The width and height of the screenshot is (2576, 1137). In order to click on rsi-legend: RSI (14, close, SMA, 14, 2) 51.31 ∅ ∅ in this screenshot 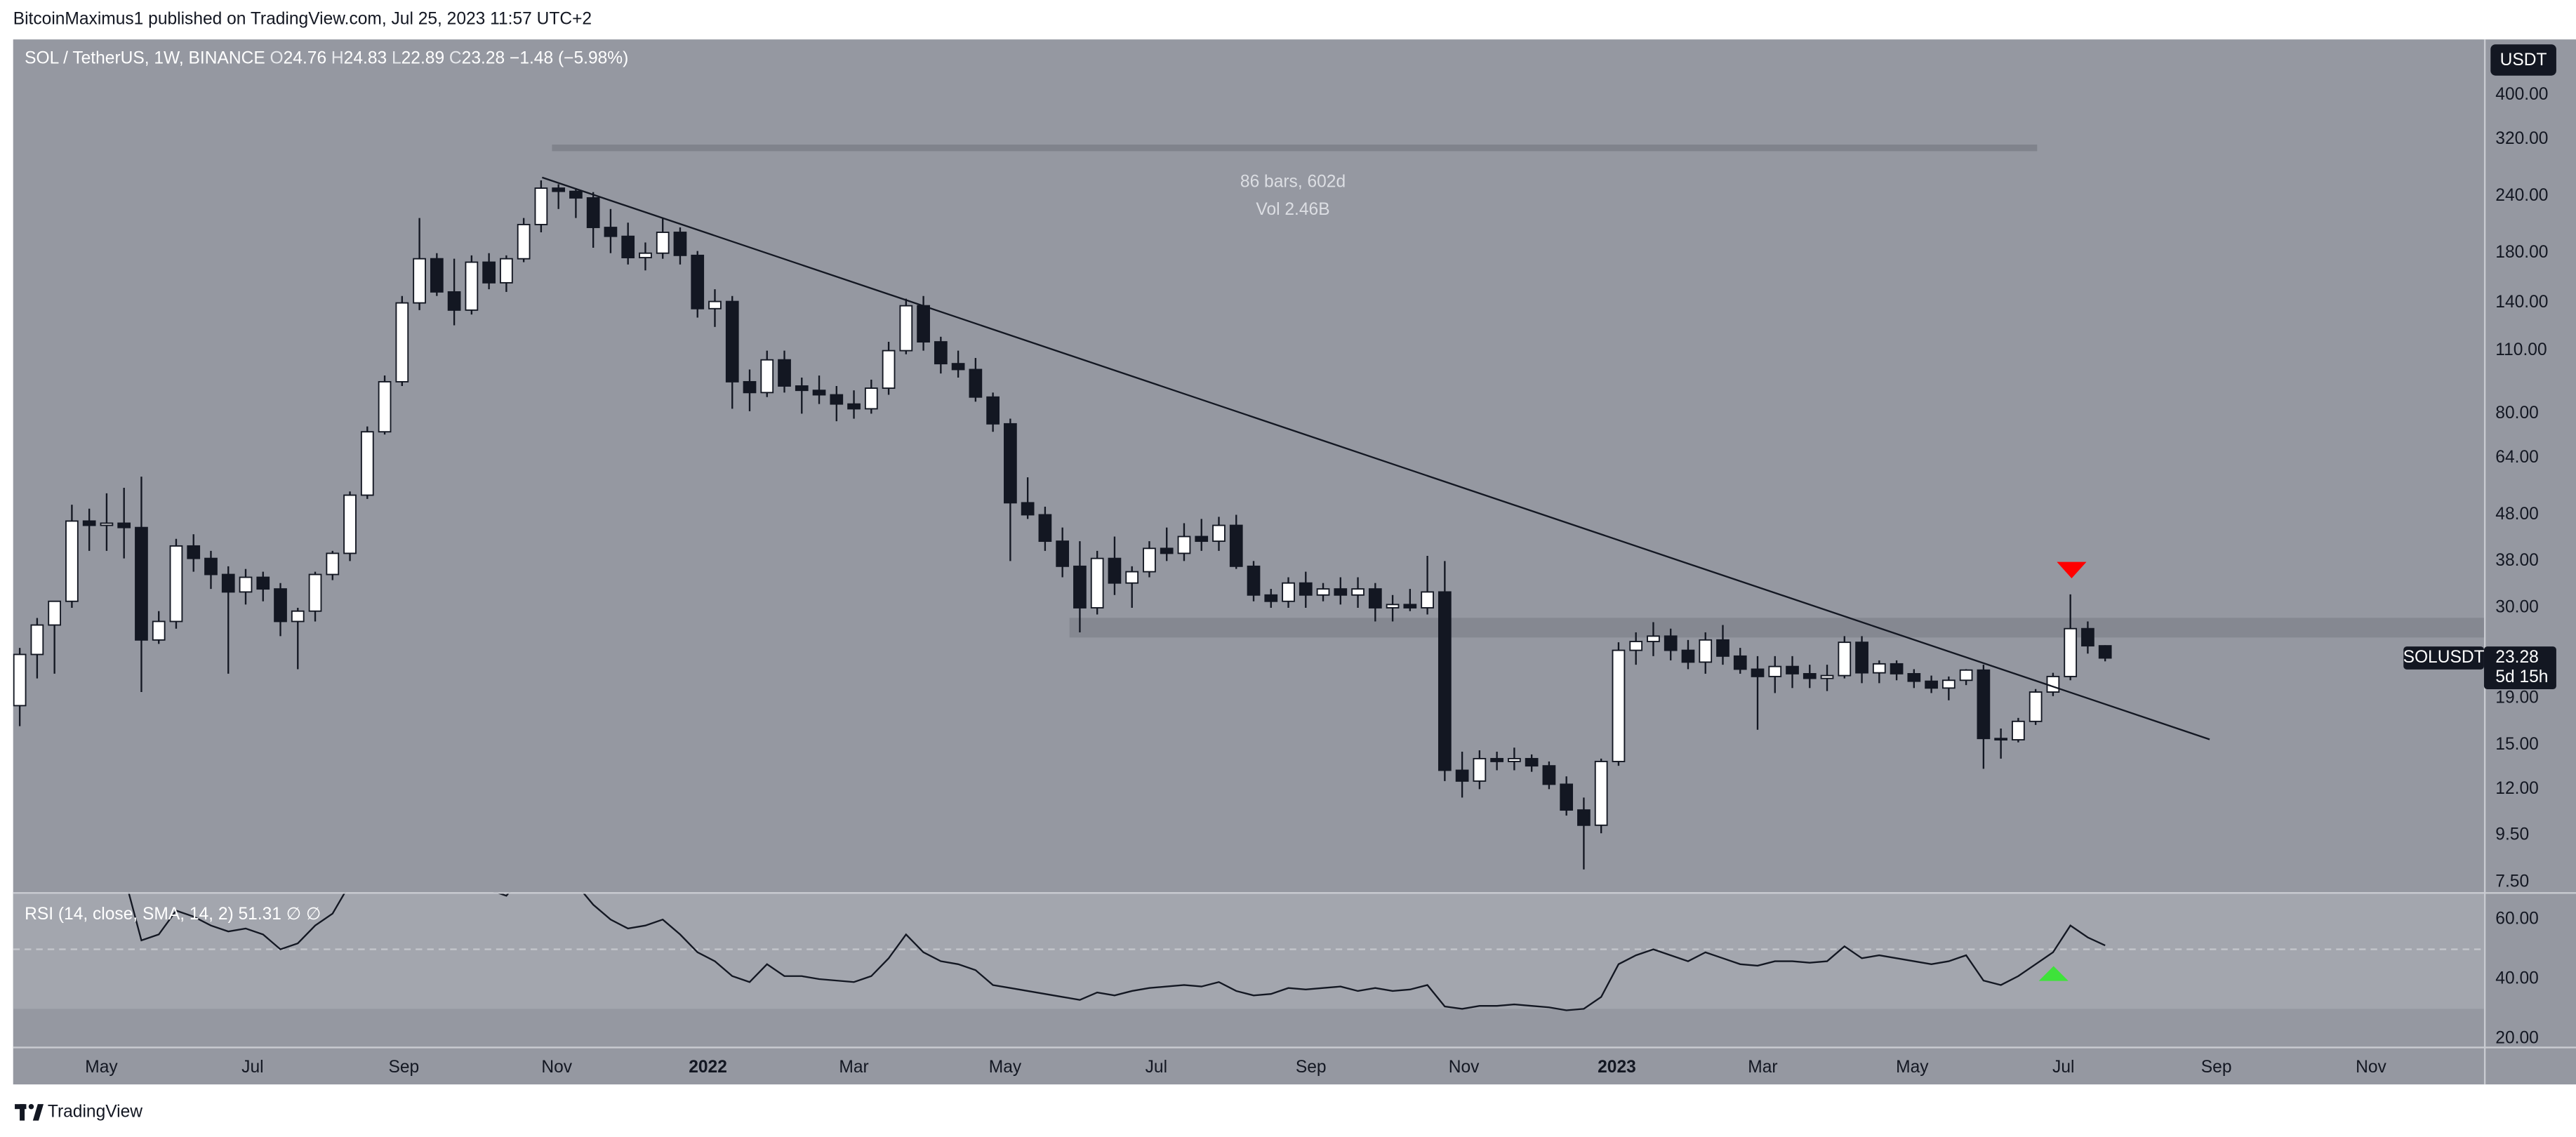, I will do `click(173, 914)`.